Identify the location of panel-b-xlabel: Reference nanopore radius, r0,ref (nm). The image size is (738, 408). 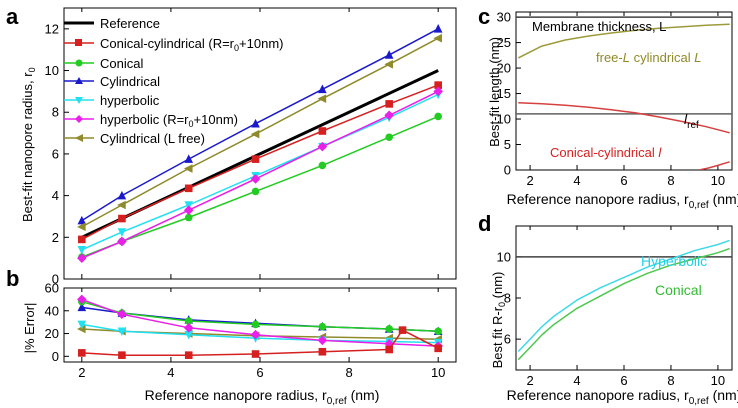
(262, 397).